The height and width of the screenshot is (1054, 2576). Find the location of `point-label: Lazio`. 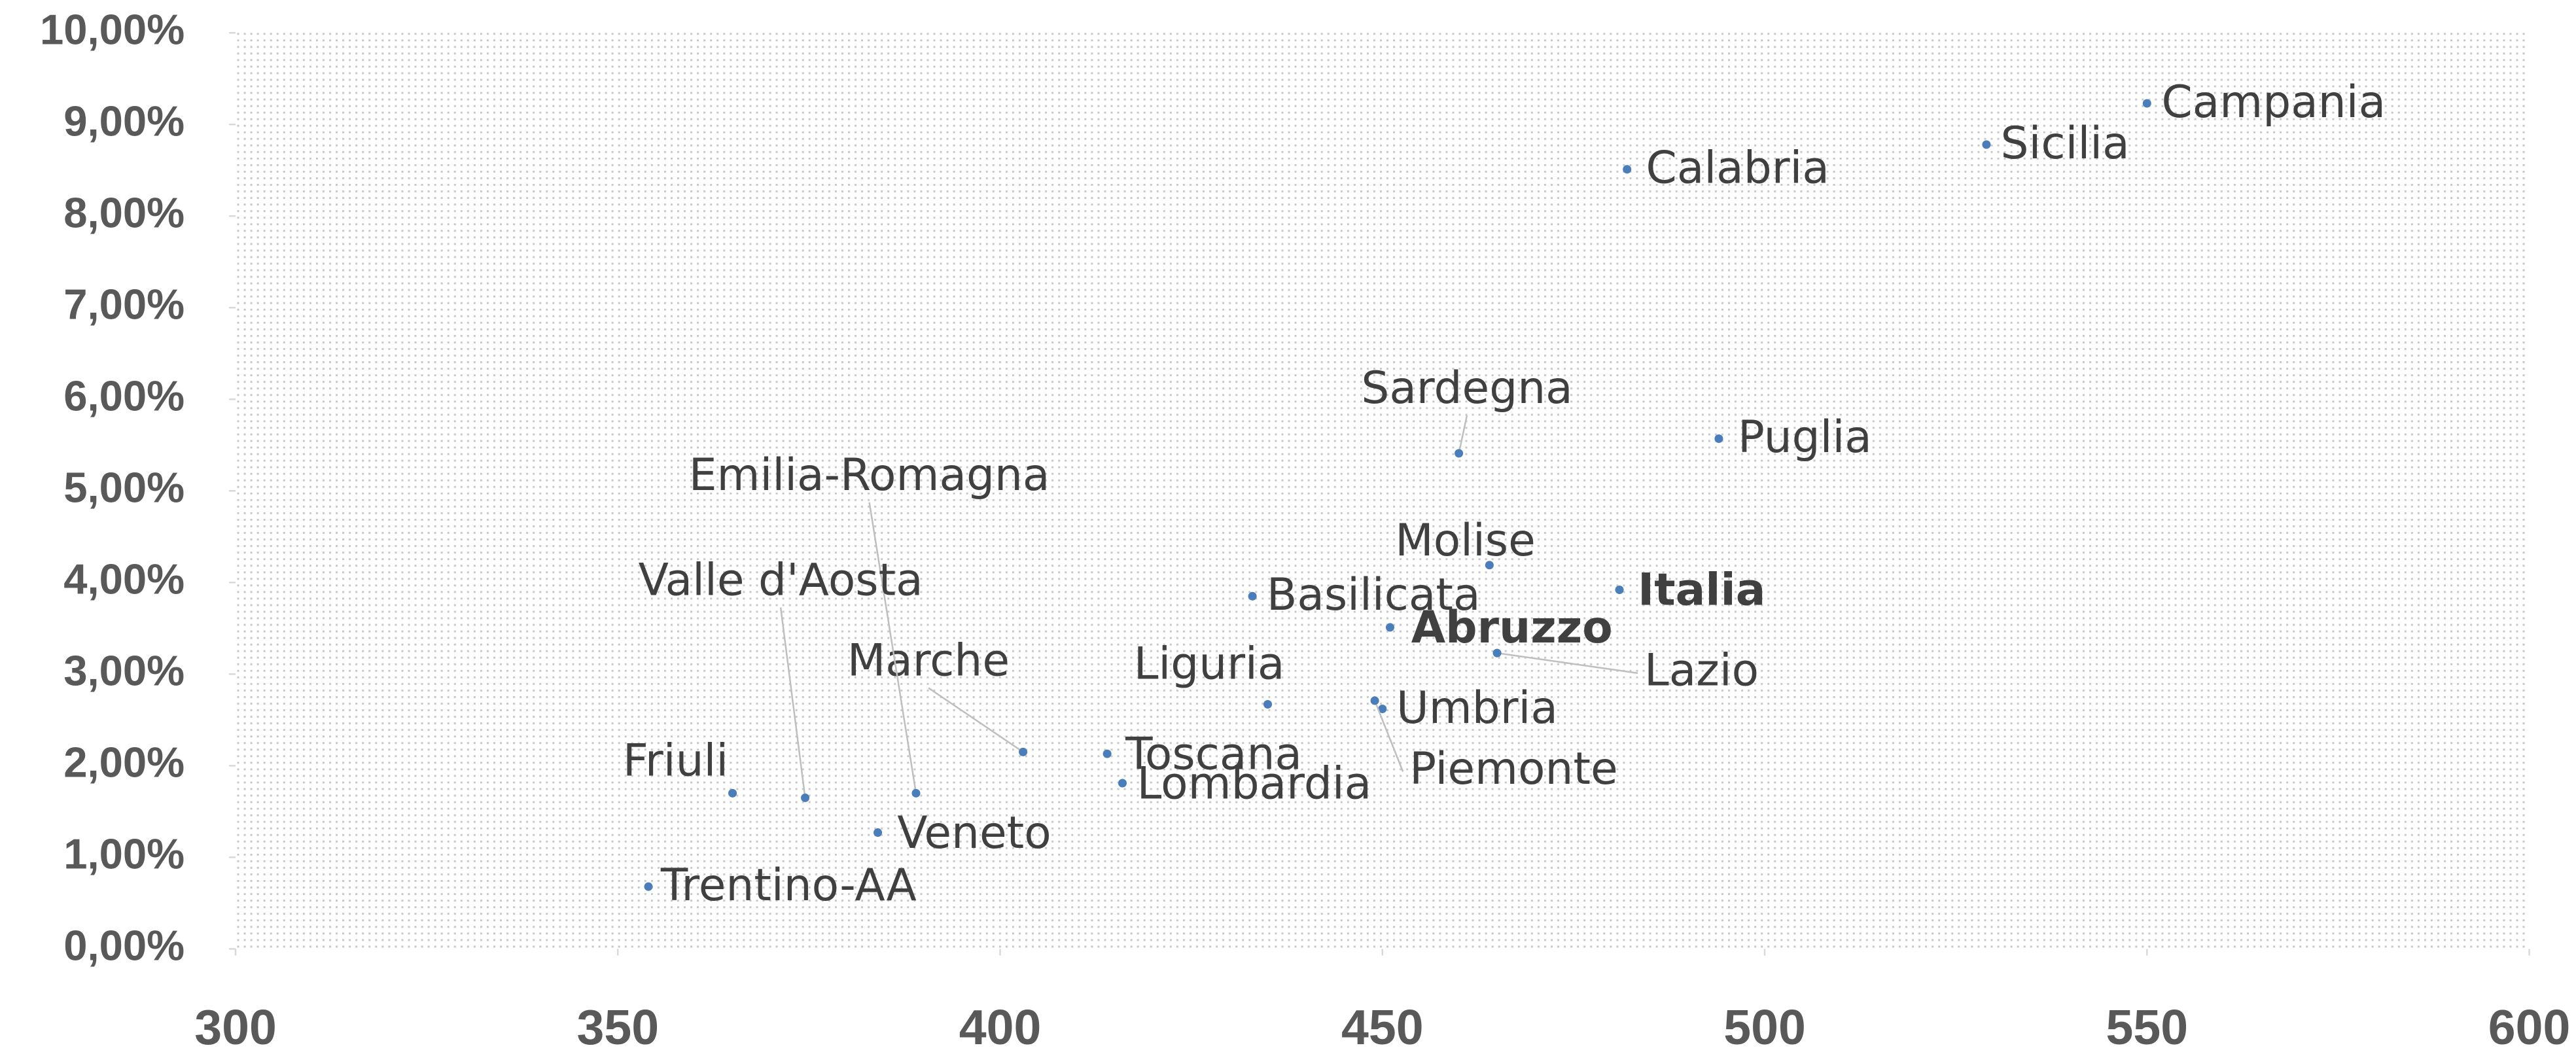

point-label: Lazio is located at coordinates (1701, 669).